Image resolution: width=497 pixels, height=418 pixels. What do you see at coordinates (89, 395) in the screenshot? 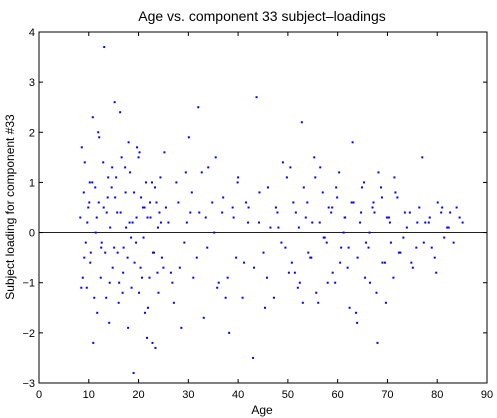
I see `x-tick-label: 10` at bounding box center [89, 395].